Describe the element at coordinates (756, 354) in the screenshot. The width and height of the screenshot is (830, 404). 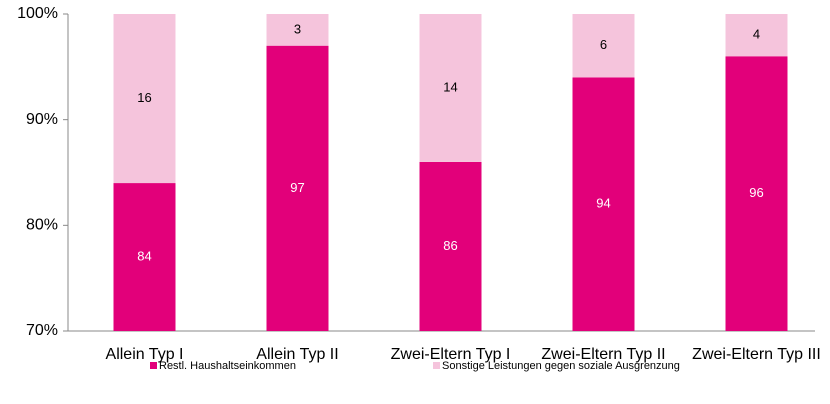
I see `x-tick-label: Zwei-Eltern Typ III` at that location.